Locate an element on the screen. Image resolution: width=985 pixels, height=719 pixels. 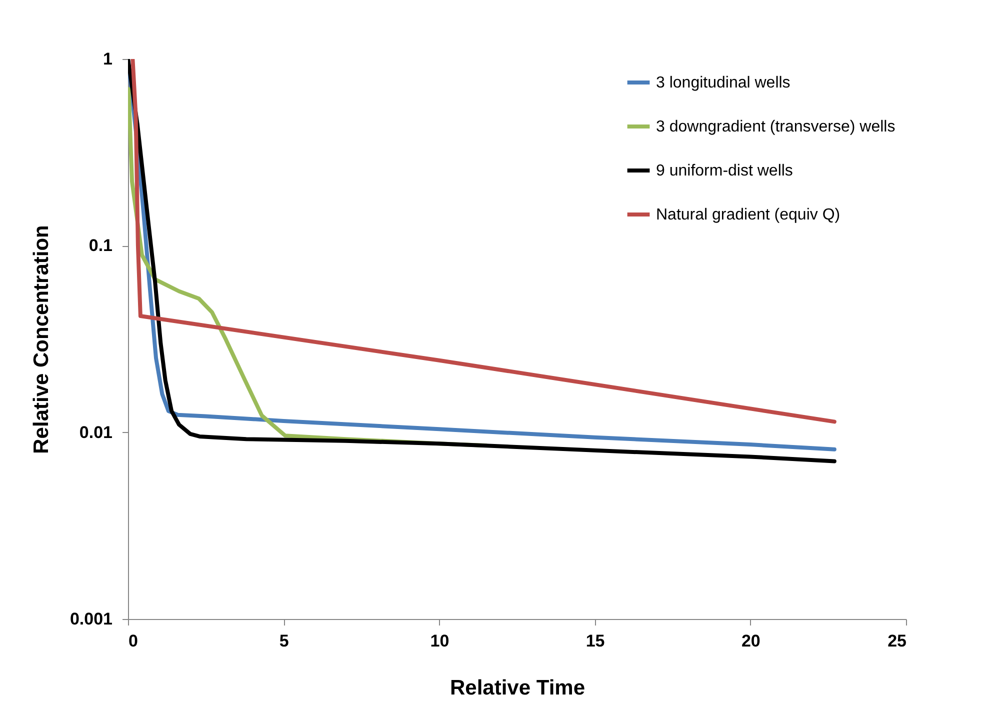
x-tick-label: 25 is located at coordinates (897, 641).